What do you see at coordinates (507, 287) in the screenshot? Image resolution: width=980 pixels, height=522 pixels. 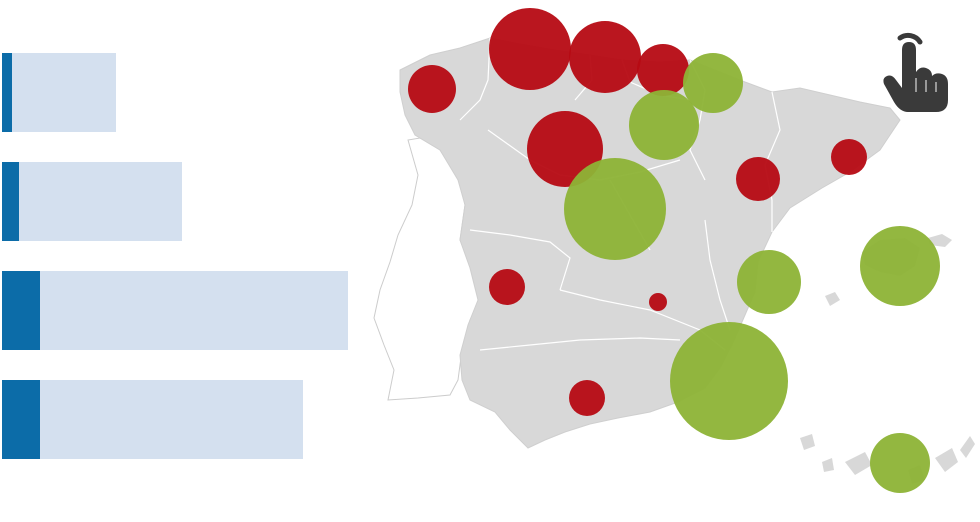 I see `bubble-extremadura` at bounding box center [507, 287].